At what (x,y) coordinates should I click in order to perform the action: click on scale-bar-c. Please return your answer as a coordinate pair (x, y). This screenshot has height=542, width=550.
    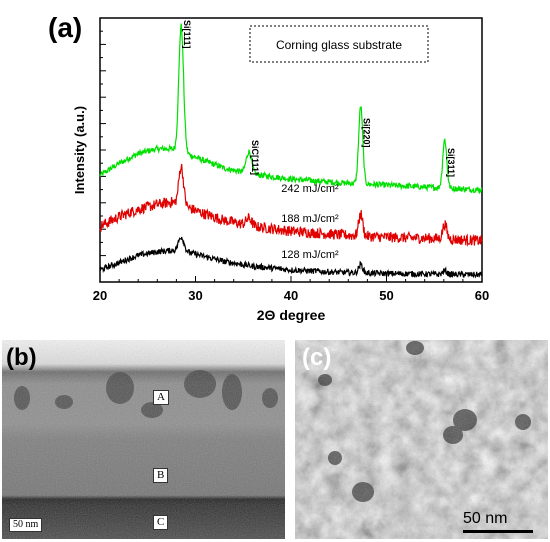
    Looking at the image, I should click on (498, 531).